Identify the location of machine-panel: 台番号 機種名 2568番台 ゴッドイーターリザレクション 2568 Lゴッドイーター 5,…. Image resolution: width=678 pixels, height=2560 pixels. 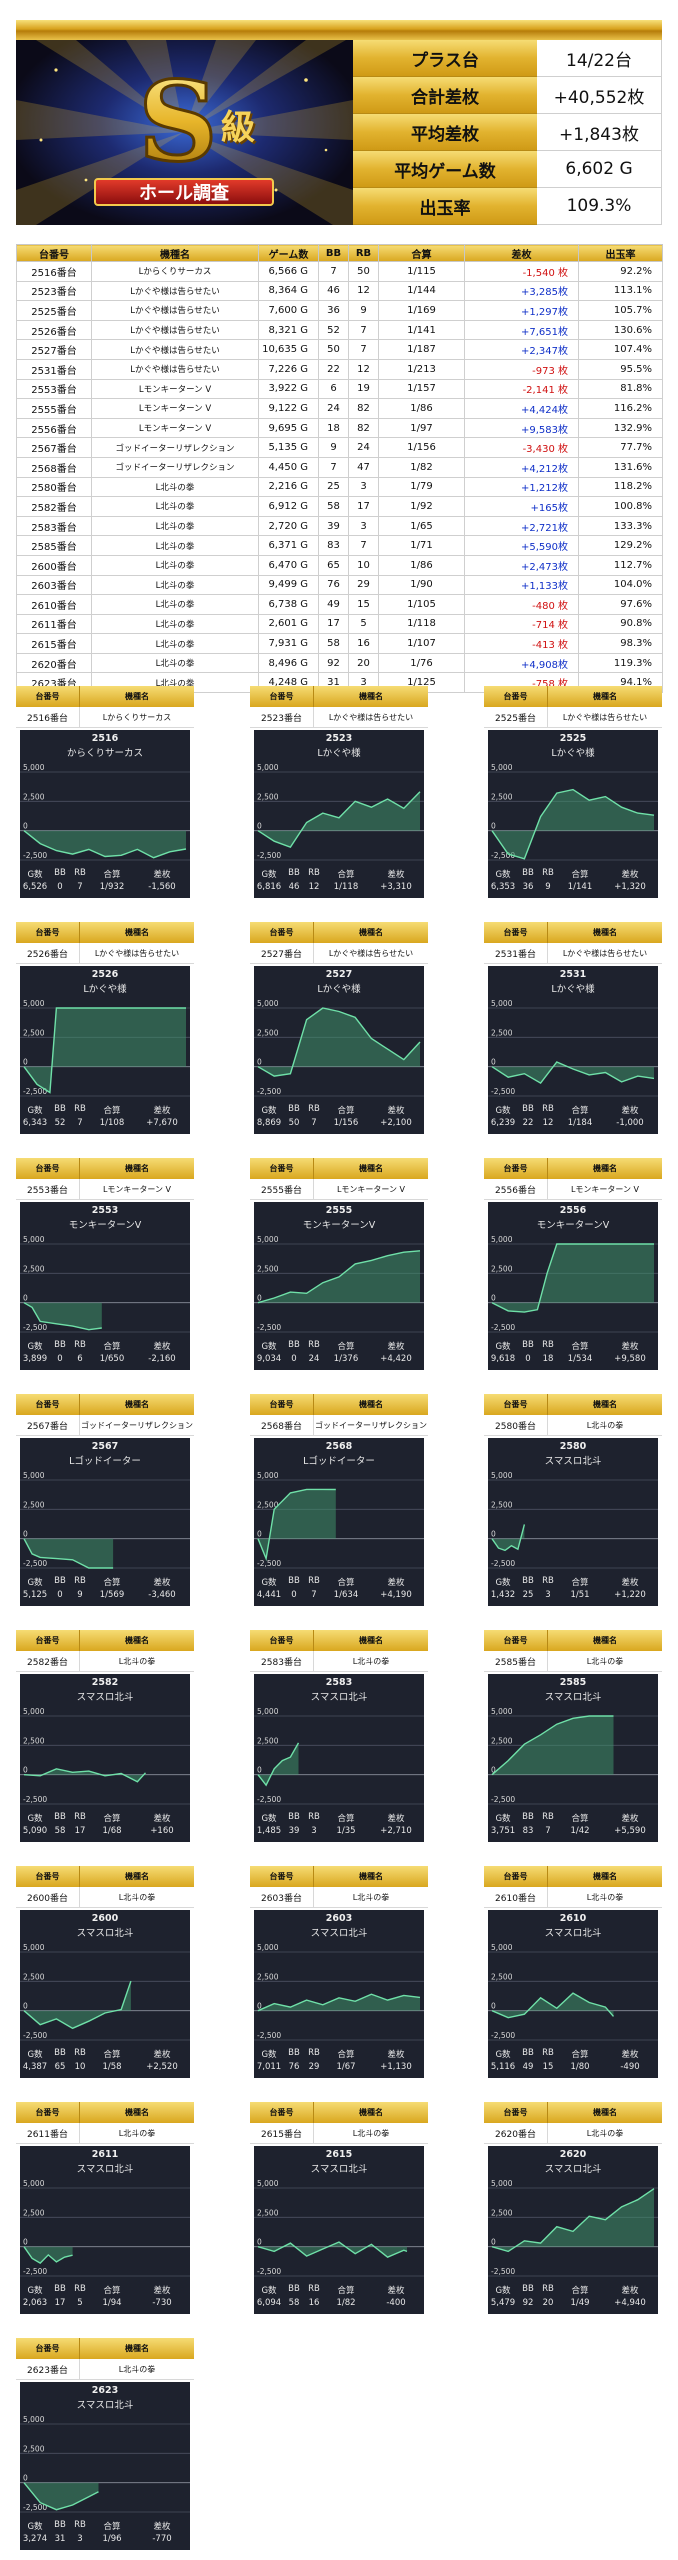
(339, 1500).